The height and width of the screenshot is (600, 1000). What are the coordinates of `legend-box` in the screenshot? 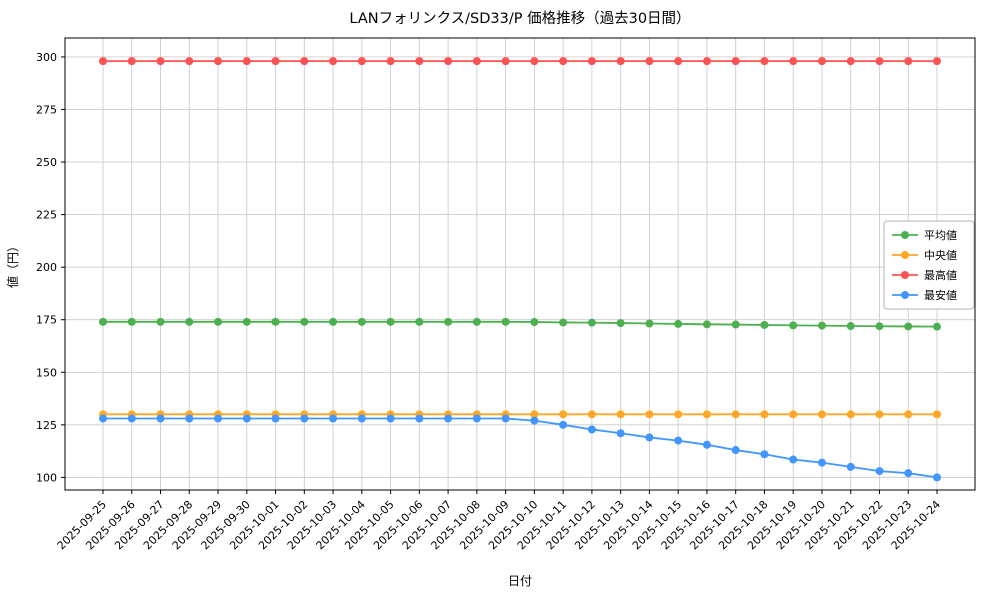 It's located at (929, 265).